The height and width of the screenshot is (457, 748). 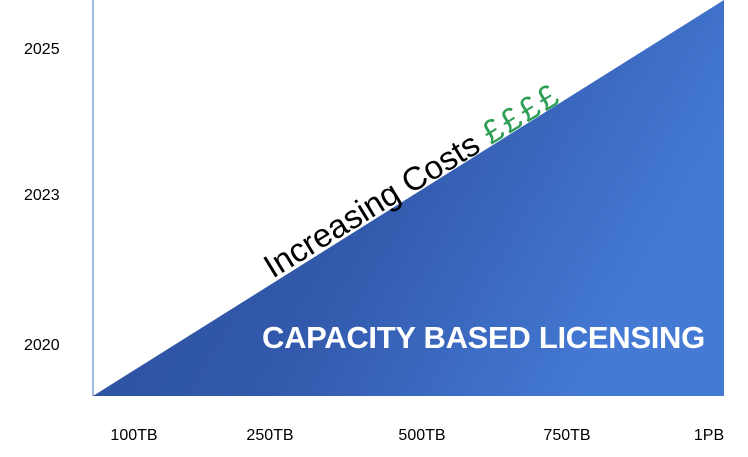 I want to click on x-tick-label: 250TB, so click(x=269, y=435).